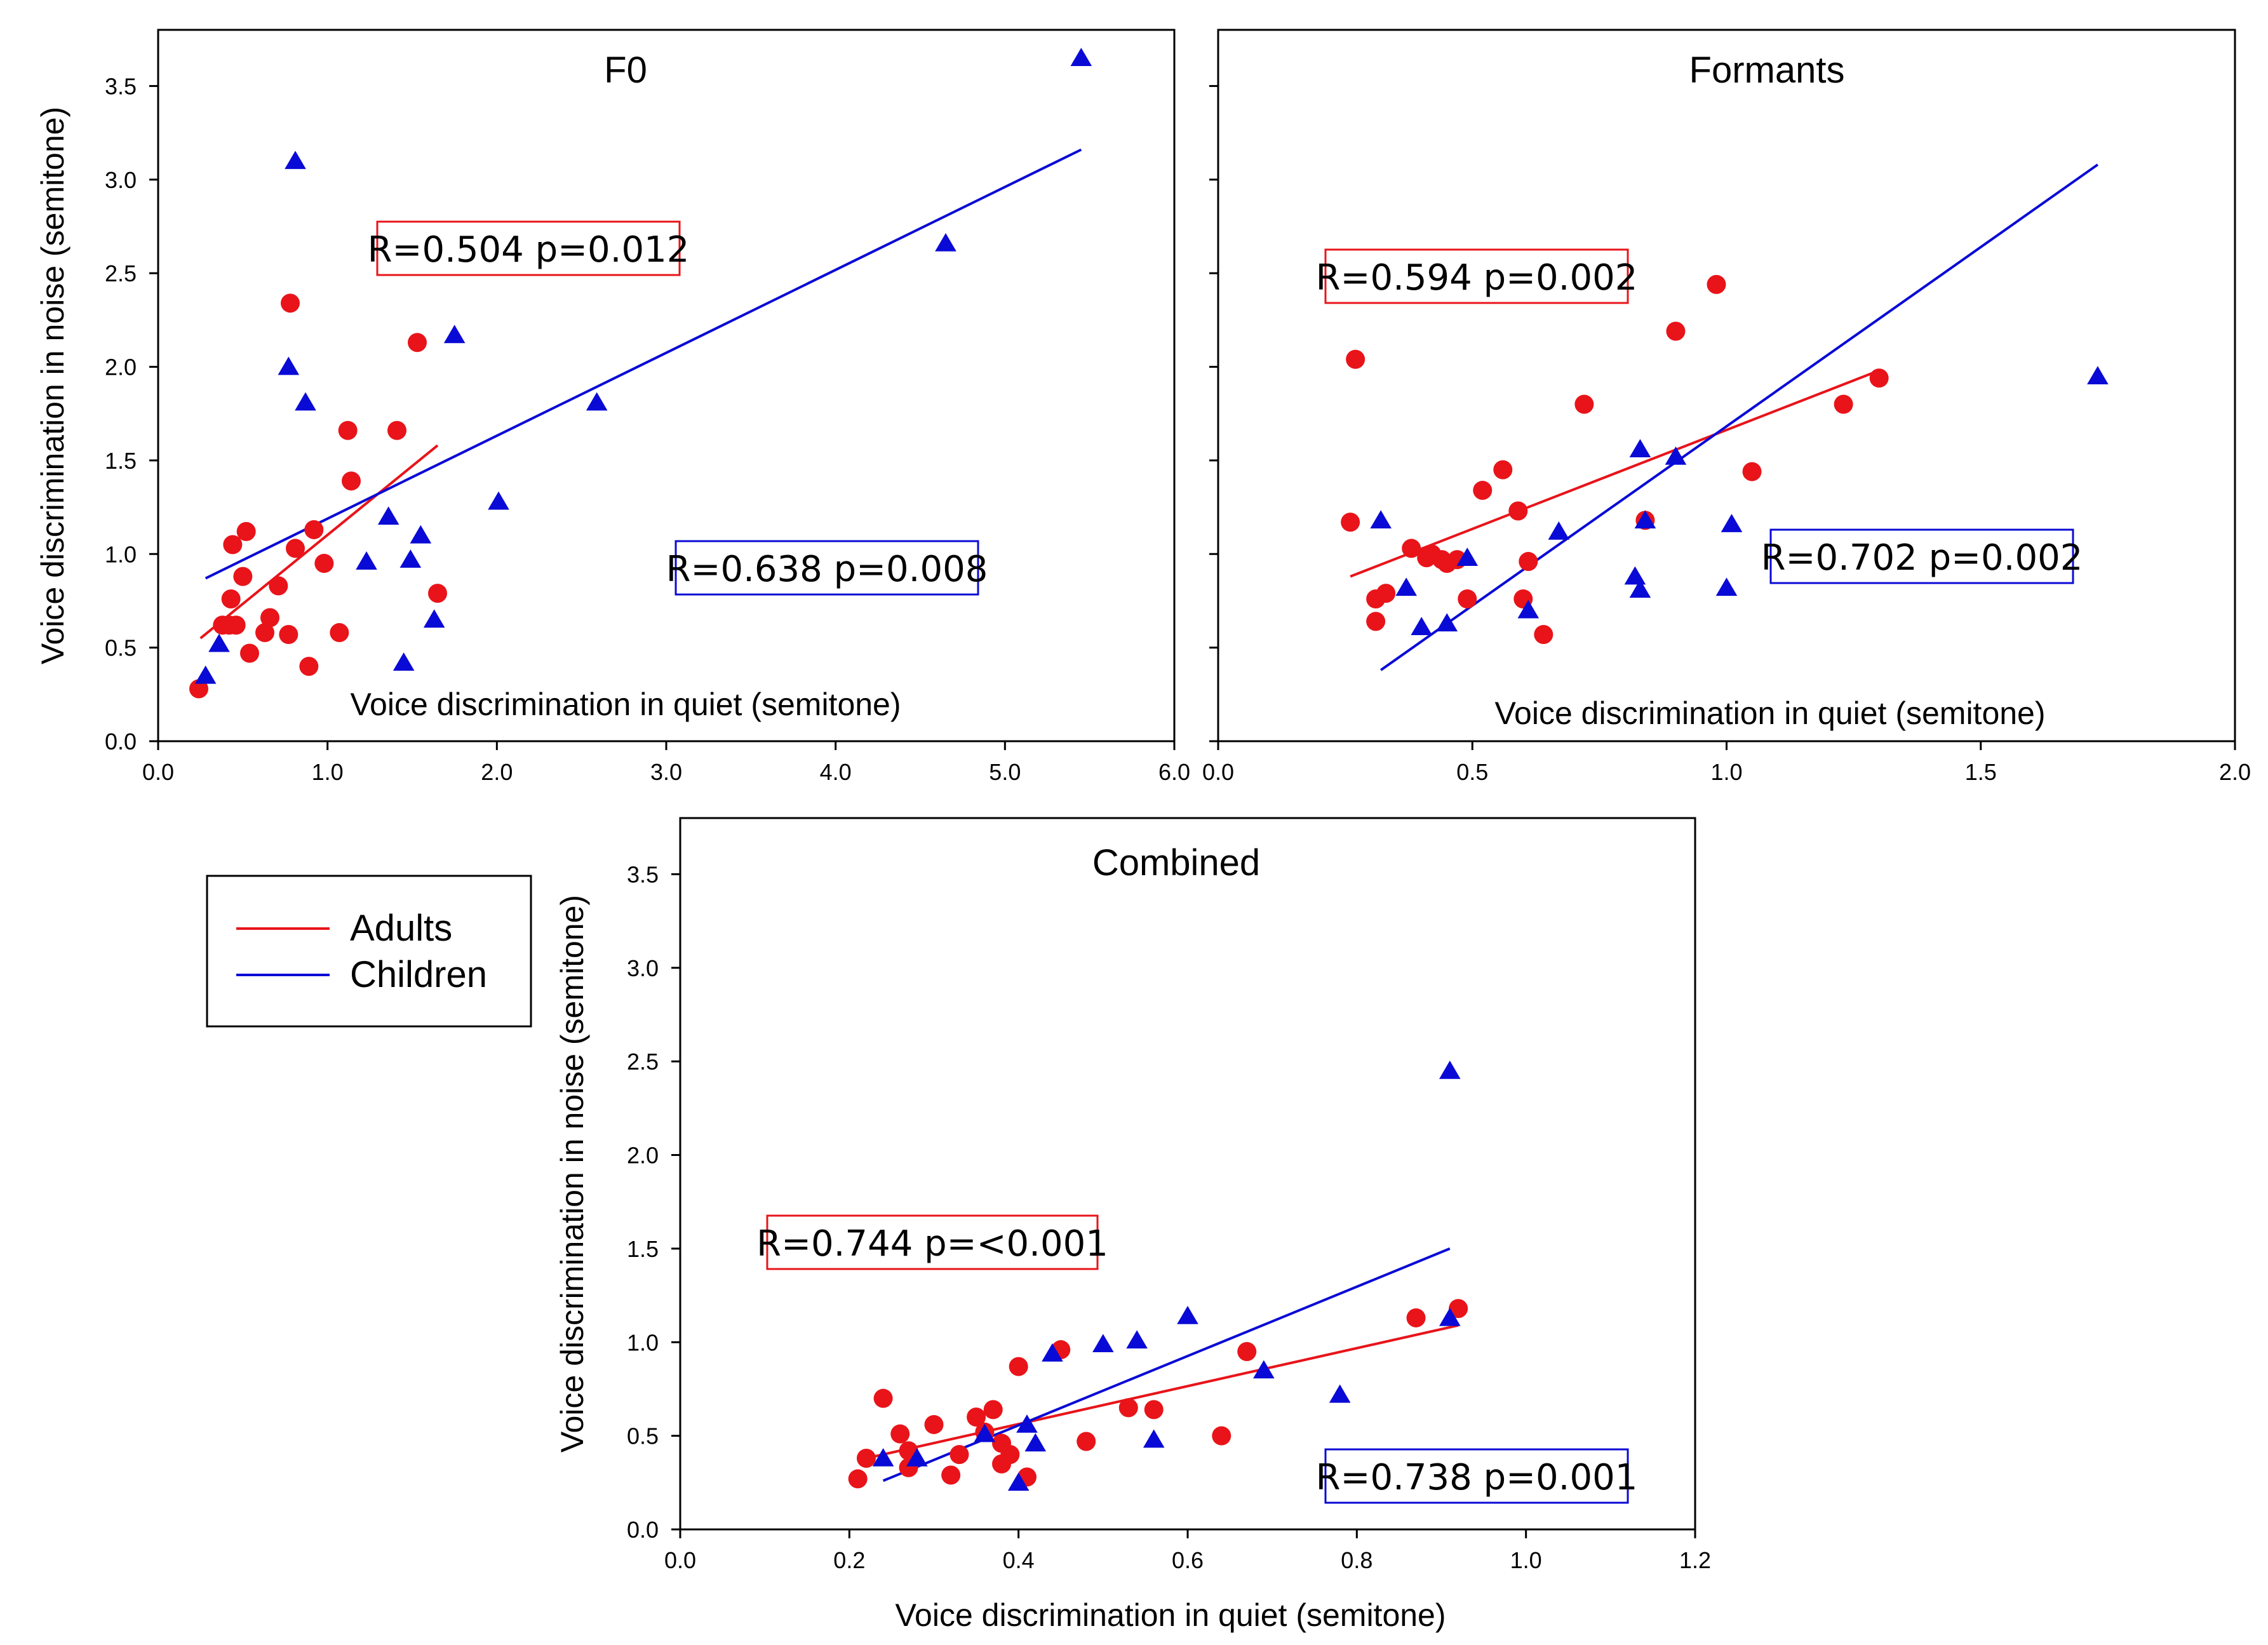 The width and height of the screenshot is (2268, 1645). I want to click on children-stat-text: R=0.738 p=0.001, so click(1477, 1477).